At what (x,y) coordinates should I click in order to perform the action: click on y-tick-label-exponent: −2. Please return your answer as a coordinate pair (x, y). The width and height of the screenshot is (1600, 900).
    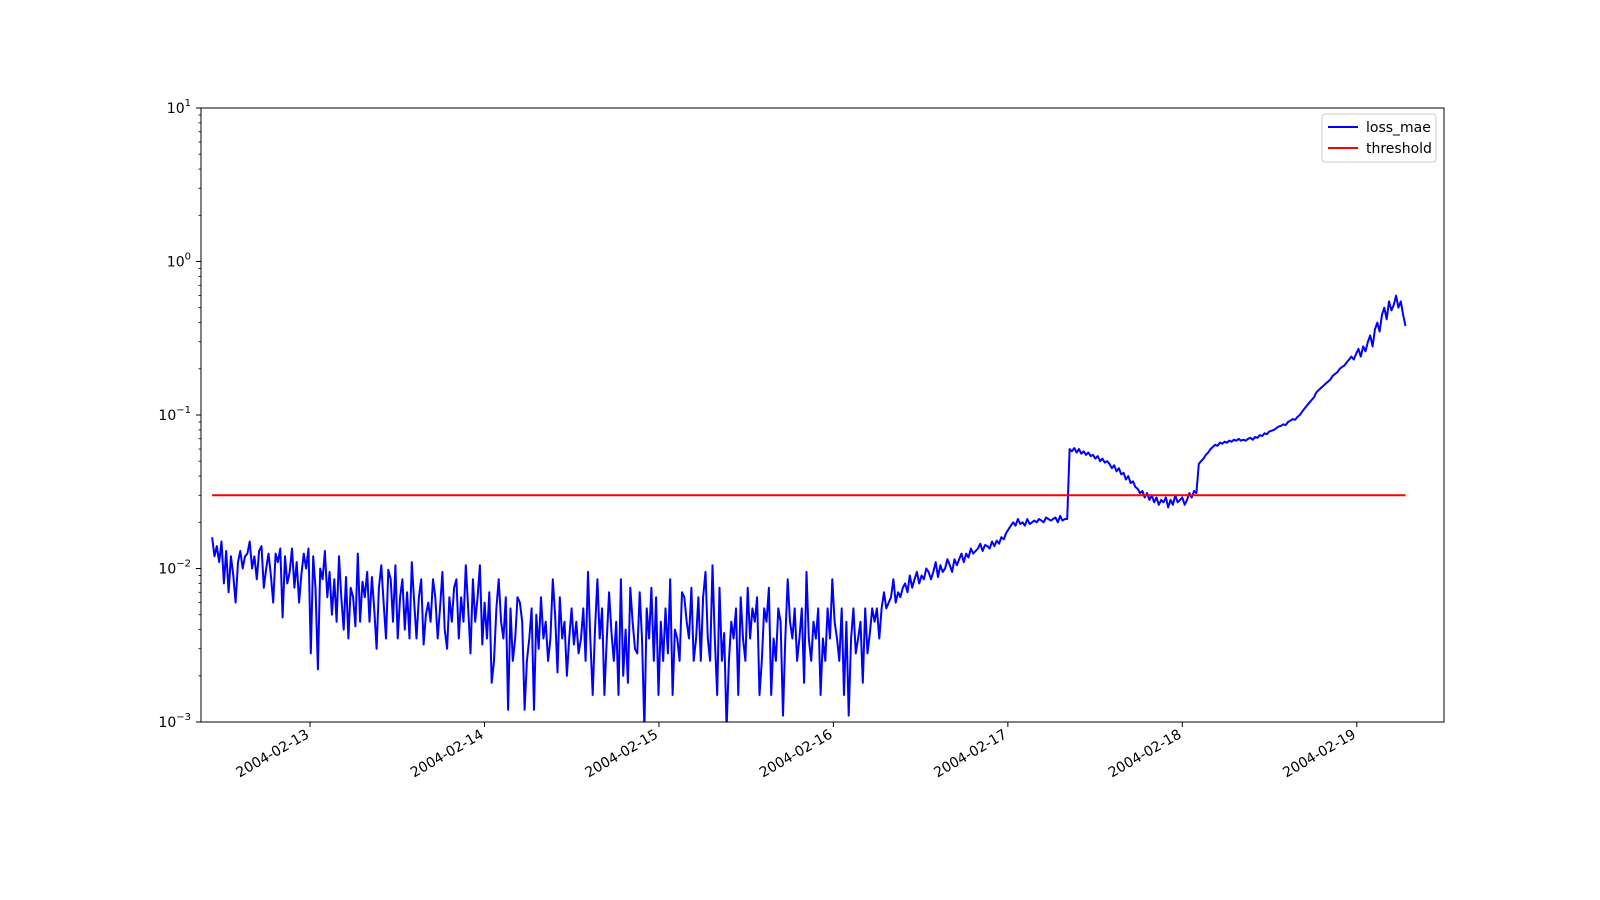
    Looking at the image, I should click on (183, 564).